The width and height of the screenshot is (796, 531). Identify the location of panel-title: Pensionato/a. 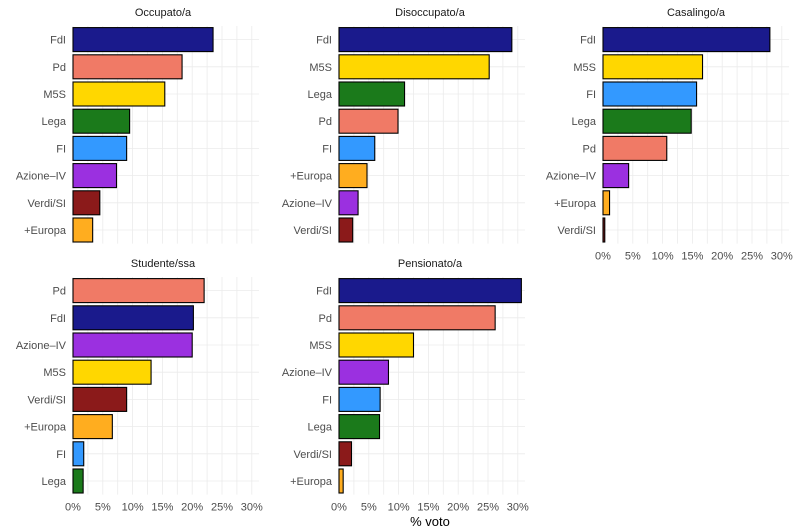
(430, 264).